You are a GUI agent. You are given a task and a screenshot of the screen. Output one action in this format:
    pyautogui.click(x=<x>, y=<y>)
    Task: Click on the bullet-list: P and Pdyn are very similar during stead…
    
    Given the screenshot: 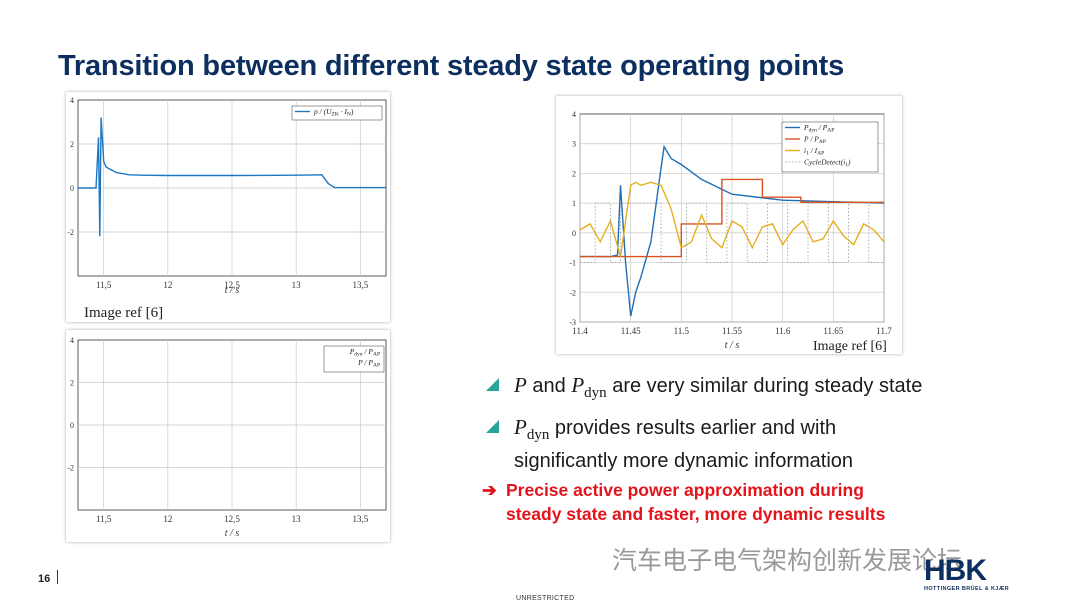 What is the action you would take?
    pyautogui.click(x=766, y=427)
    